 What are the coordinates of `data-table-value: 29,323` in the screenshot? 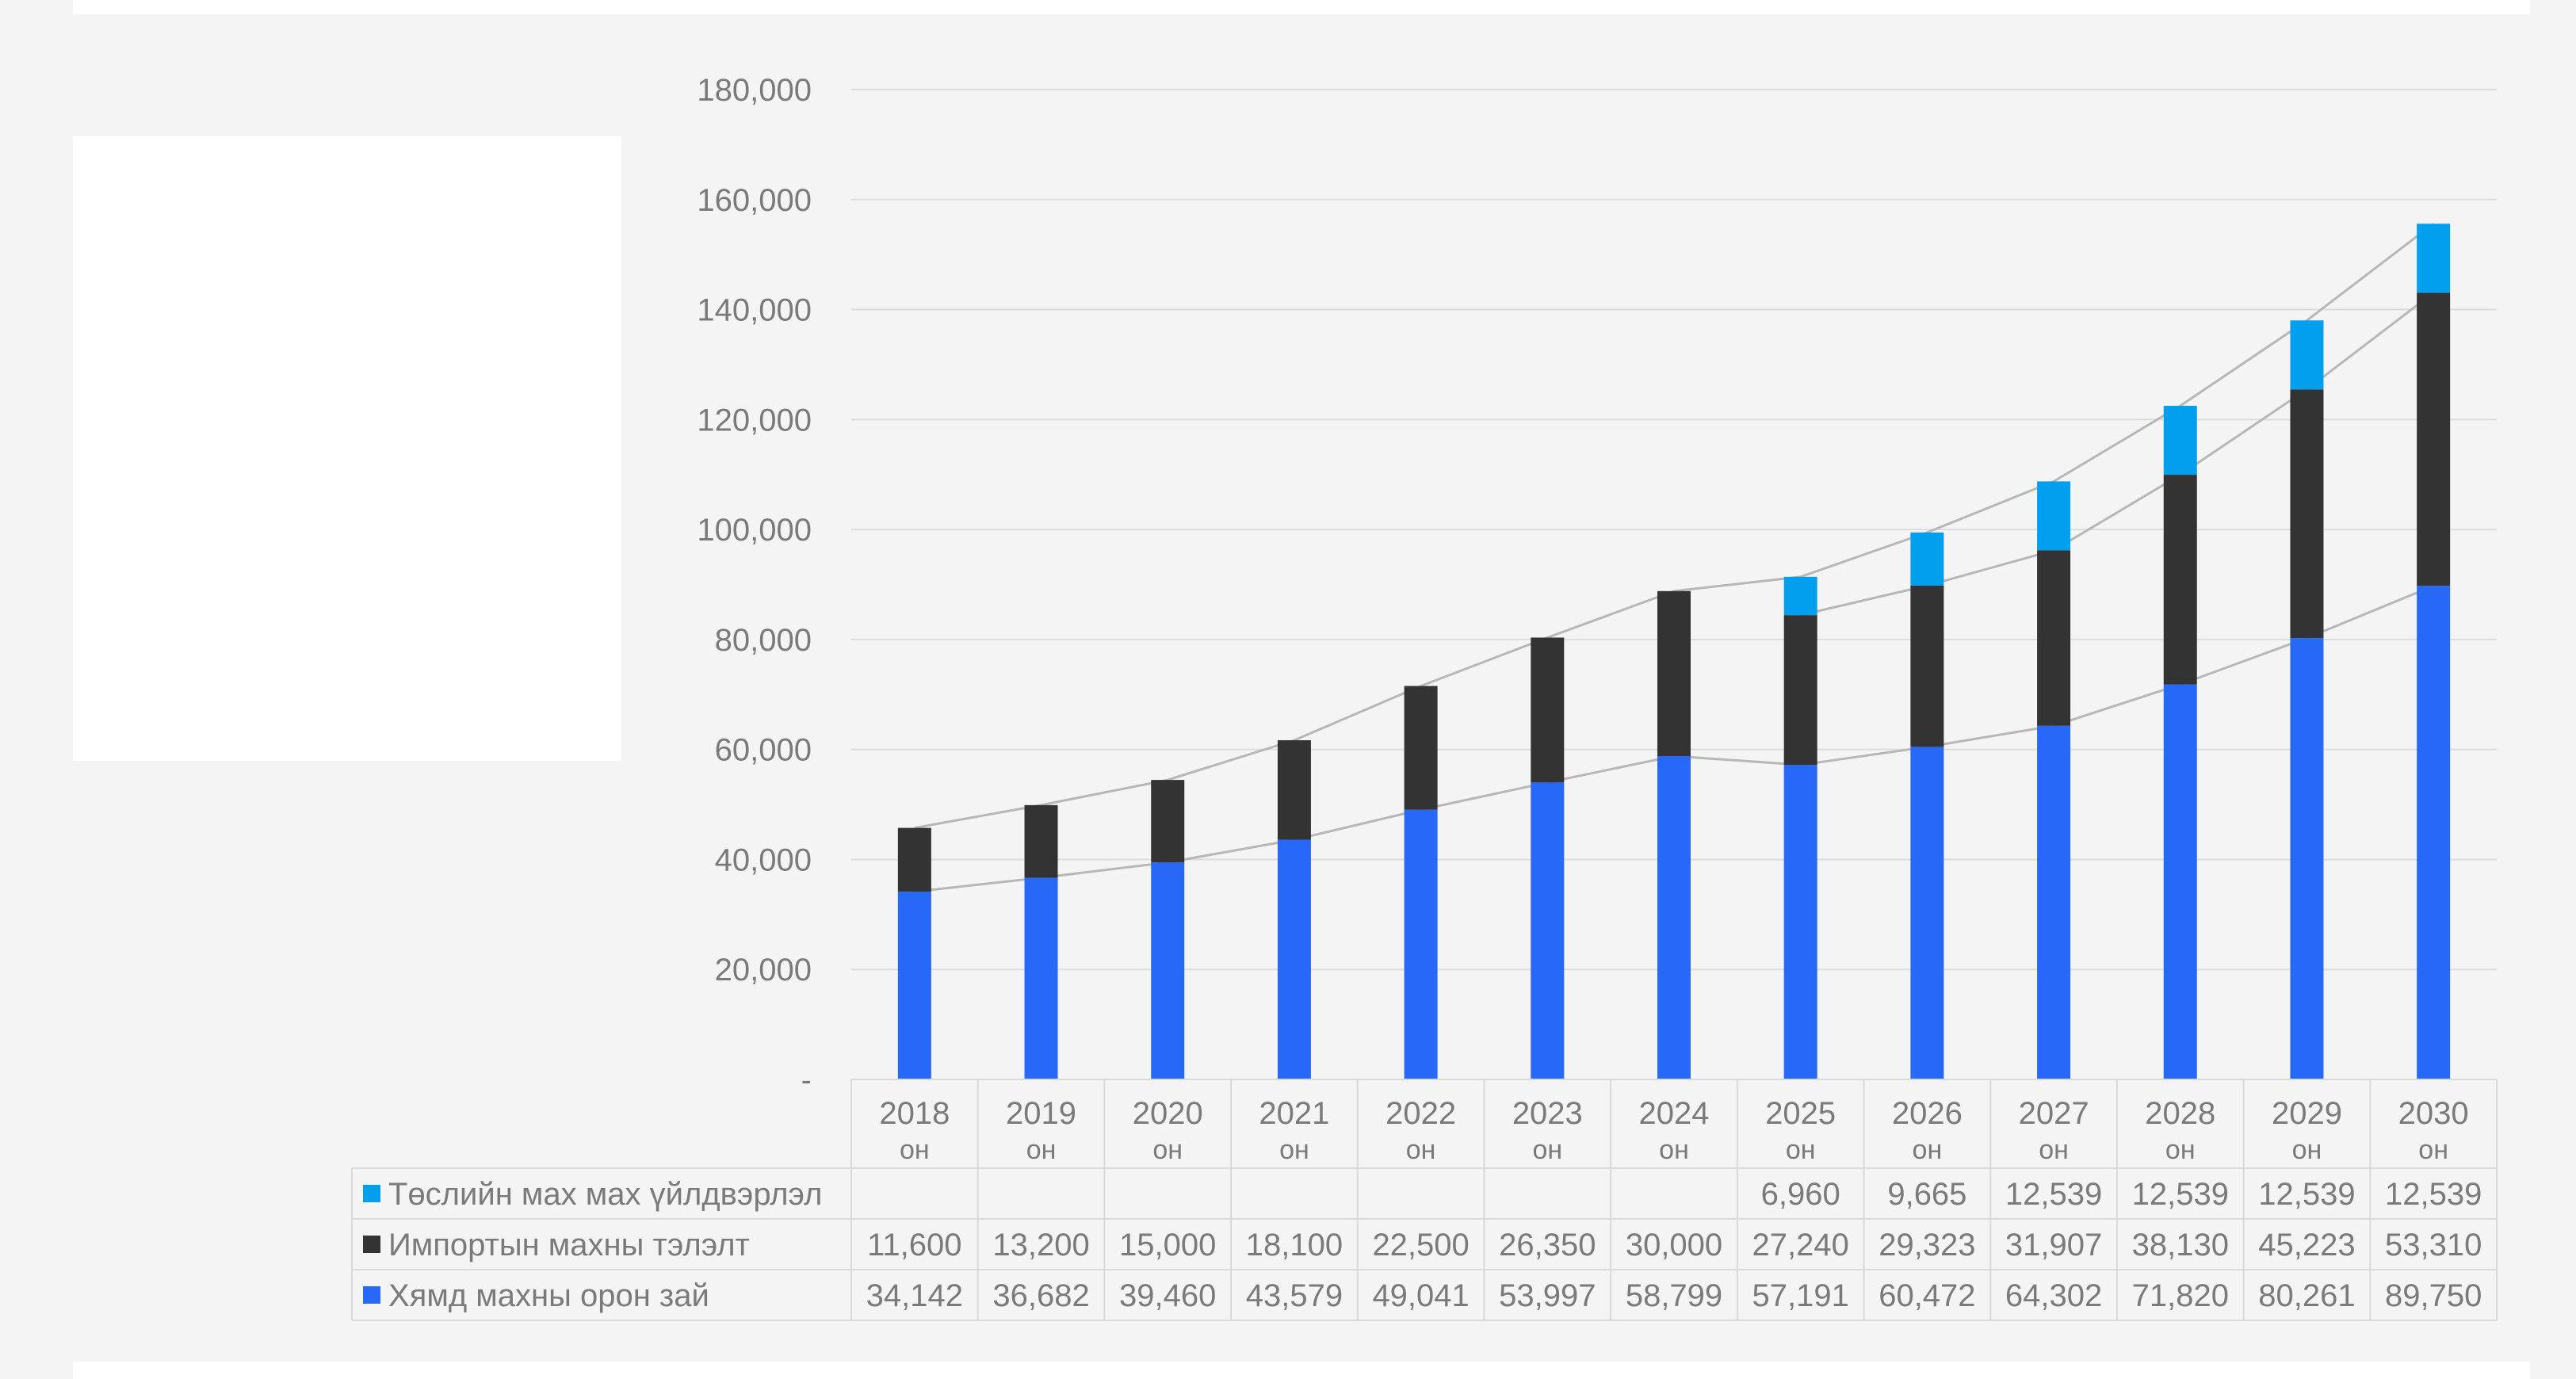 It's located at (1927, 1245).